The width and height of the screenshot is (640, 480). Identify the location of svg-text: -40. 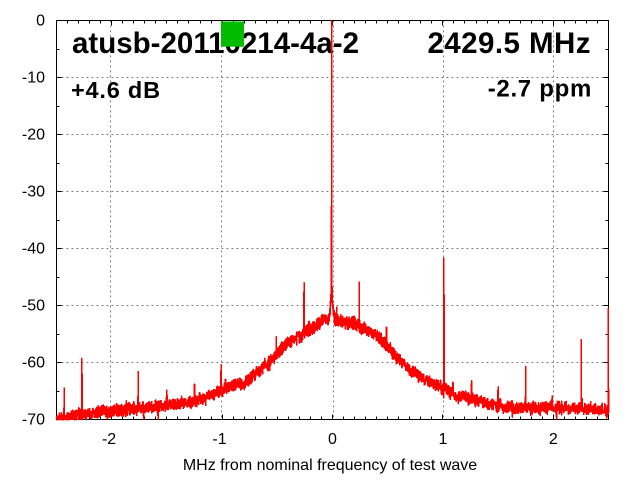
(33, 249).